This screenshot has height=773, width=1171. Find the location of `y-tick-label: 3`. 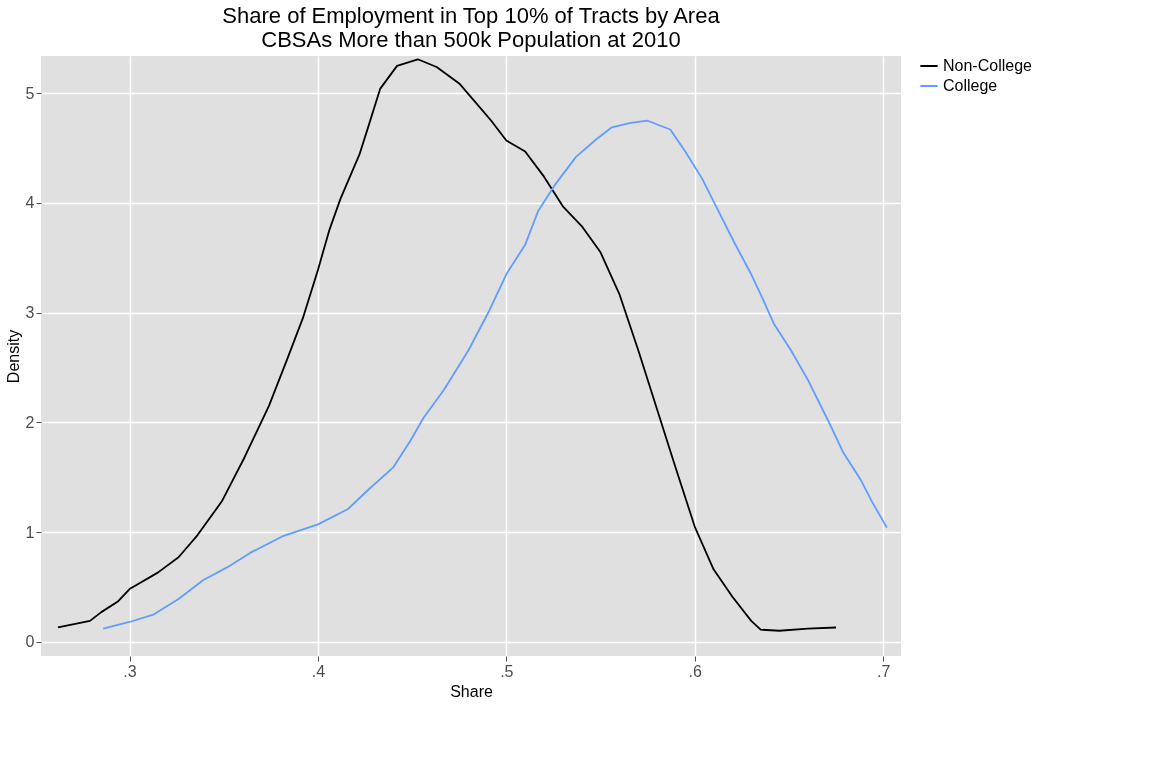

y-tick-label: 3 is located at coordinates (30, 313).